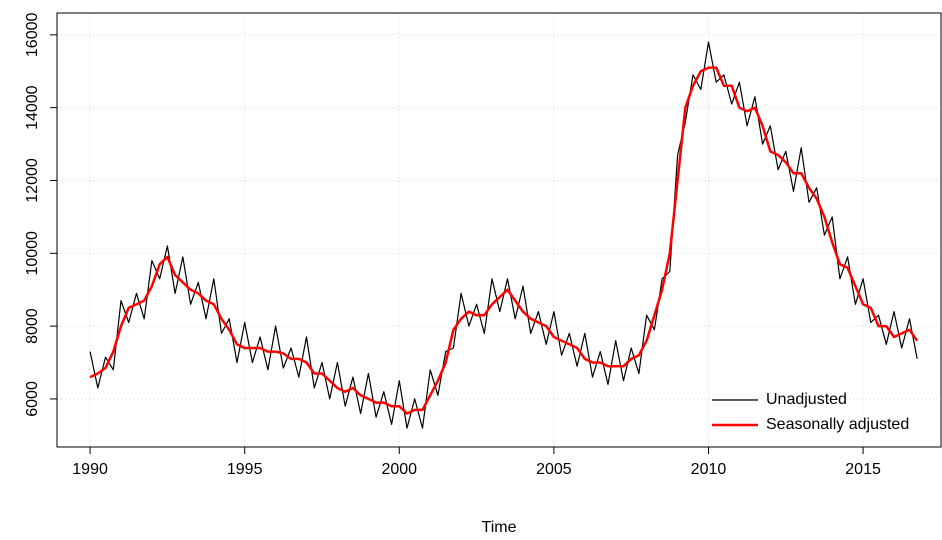 This screenshot has width=942, height=540. Describe the element at coordinates (837, 424) in the screenshot. I see `legend-label: Seasonally adjusted` at that location.